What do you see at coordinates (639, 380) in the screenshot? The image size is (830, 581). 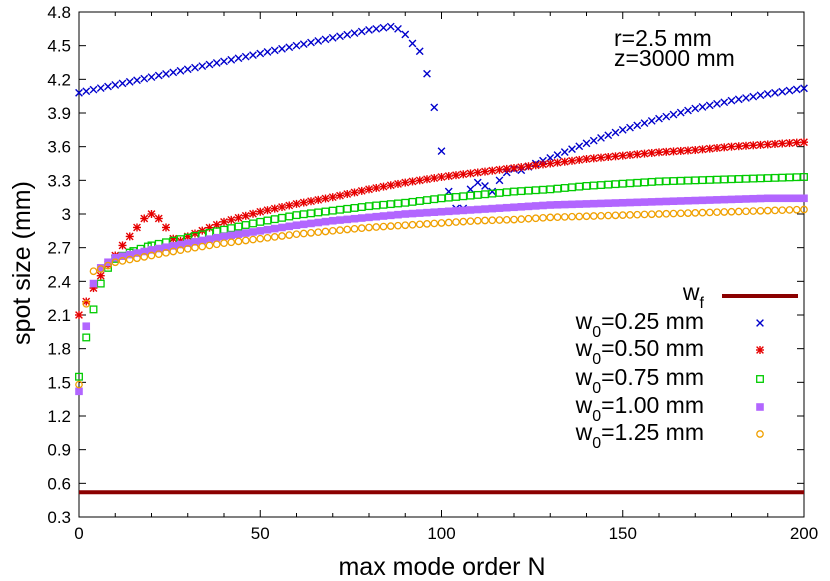 I see `legend-label: w0=0.75 mm` at bounding box center [639, 380].